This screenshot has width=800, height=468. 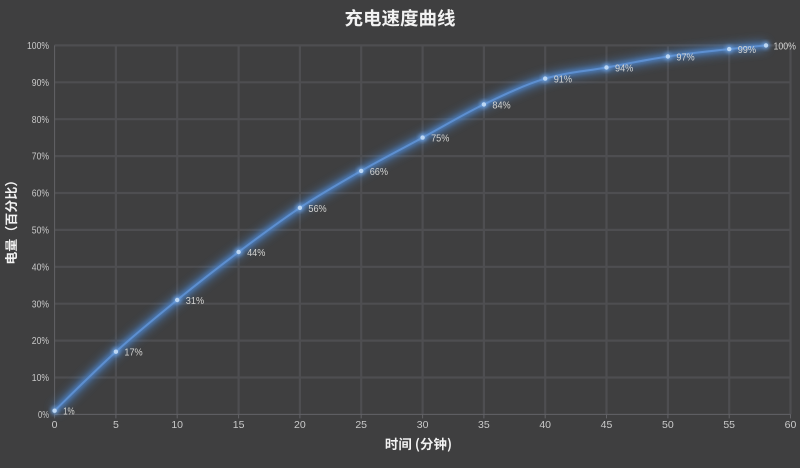 I want to click on svg-text: 20%, so click(x=40, y=341).